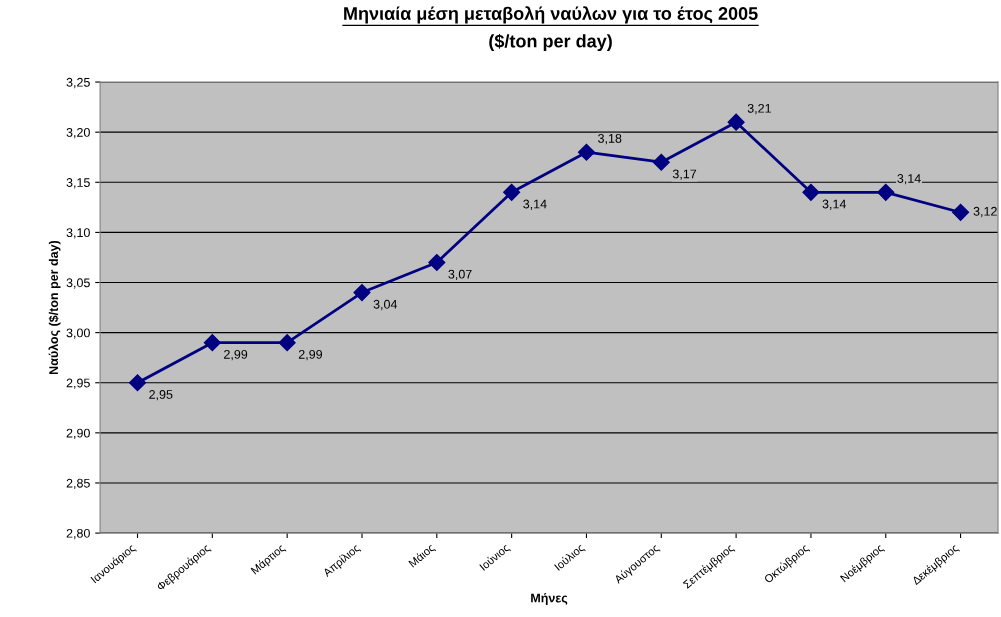 This screenshot has width=1001, height=617. Describe the element at coordinates (78, 233) in the screenshot. I see `y-tick-label: 3,10` at that location.